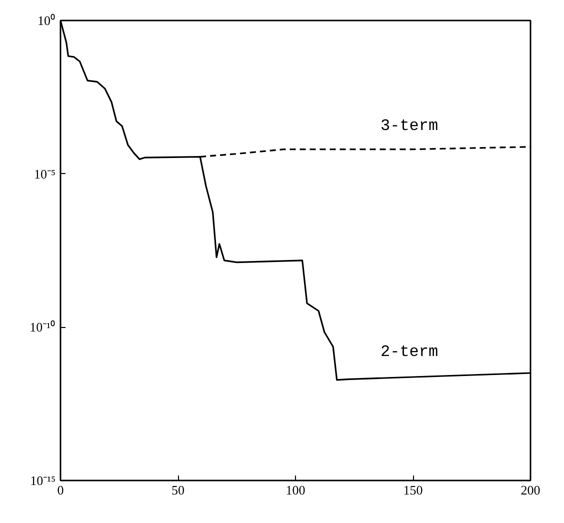  I want to click on y-tick-label: 10⁰, so click(47, 20).